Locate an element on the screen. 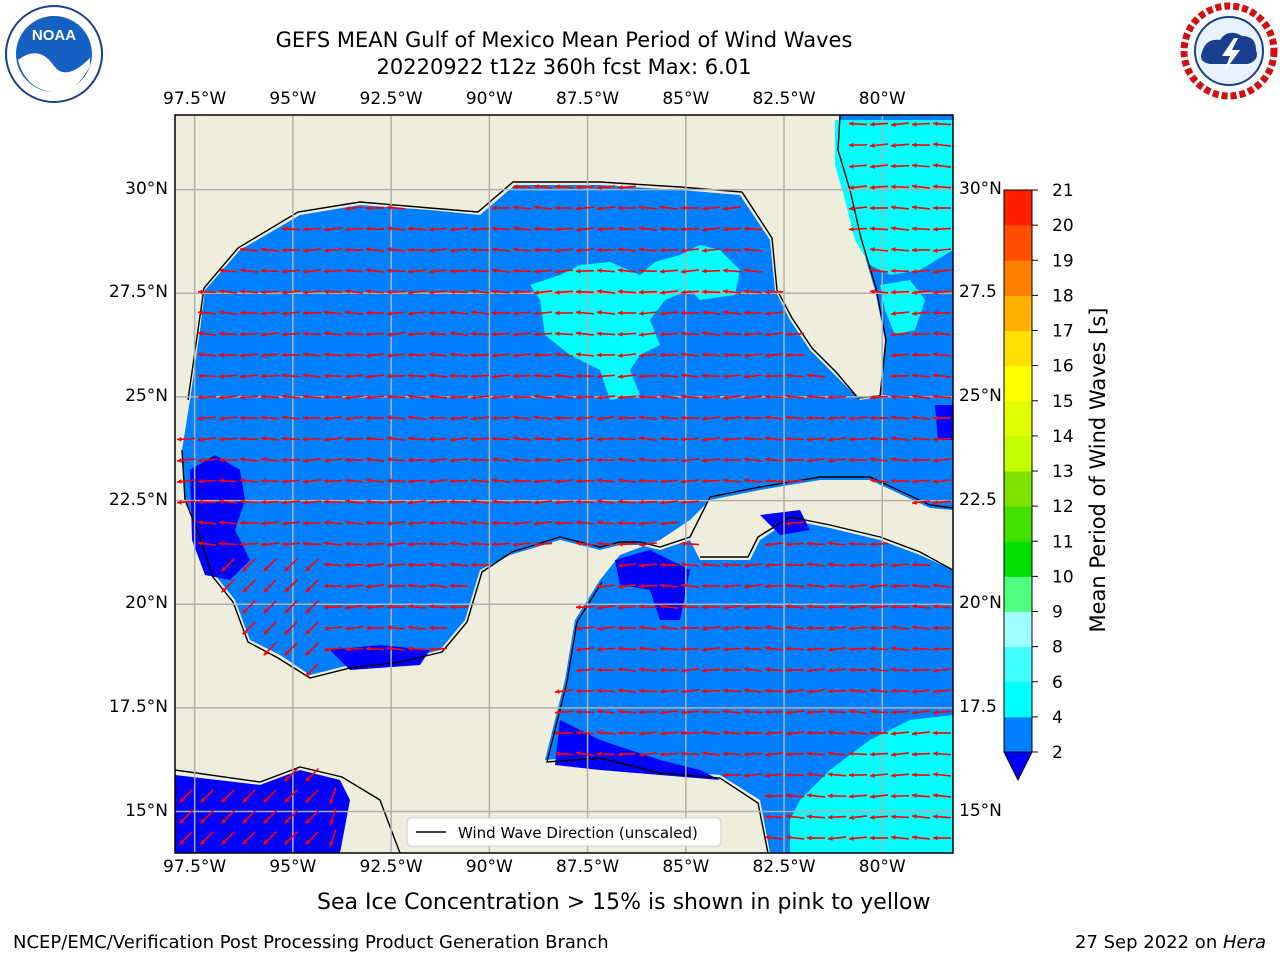 This screenshot has width=1280, height=960. lat-tick-label-left: 15°N is located at coordinates (146, 810).